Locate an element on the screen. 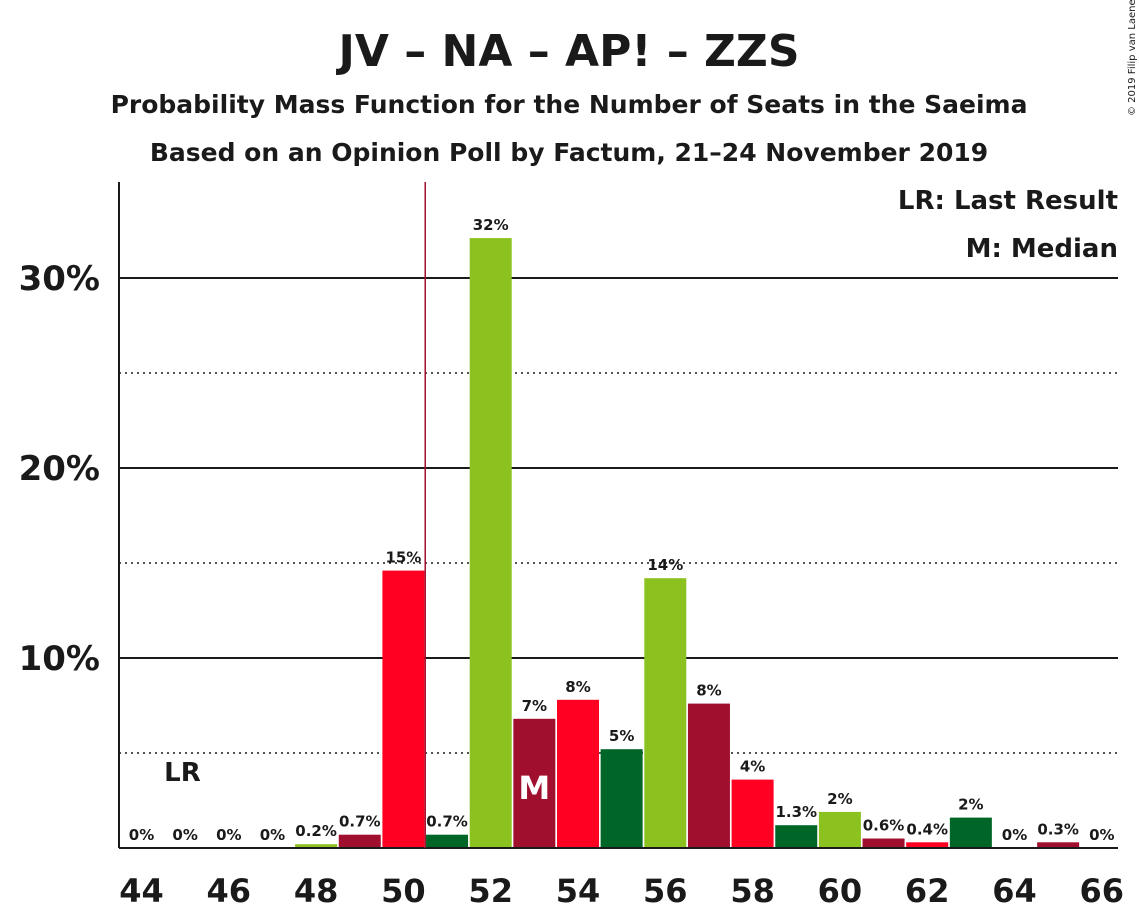 This screenshot has height=924, width=1139. y-tick-labels: 10% 20% 30% is located at coordinates (59, 469).